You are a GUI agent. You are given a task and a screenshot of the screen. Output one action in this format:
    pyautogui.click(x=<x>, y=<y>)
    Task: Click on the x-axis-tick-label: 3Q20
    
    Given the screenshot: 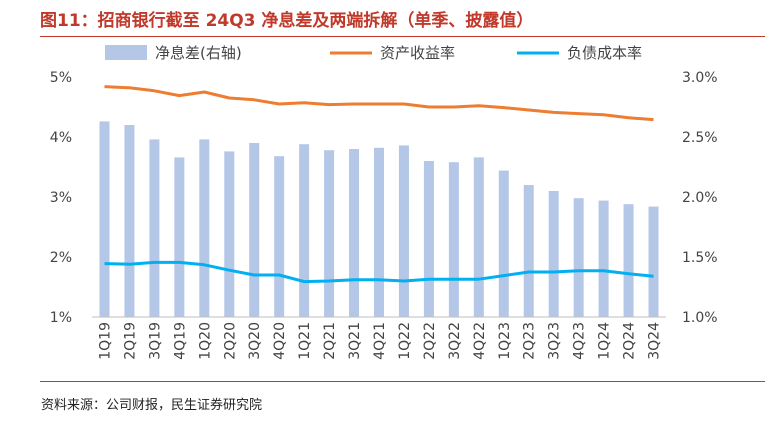 What is the action you would take?
    pyautogui.click(x=255, y=341)
    